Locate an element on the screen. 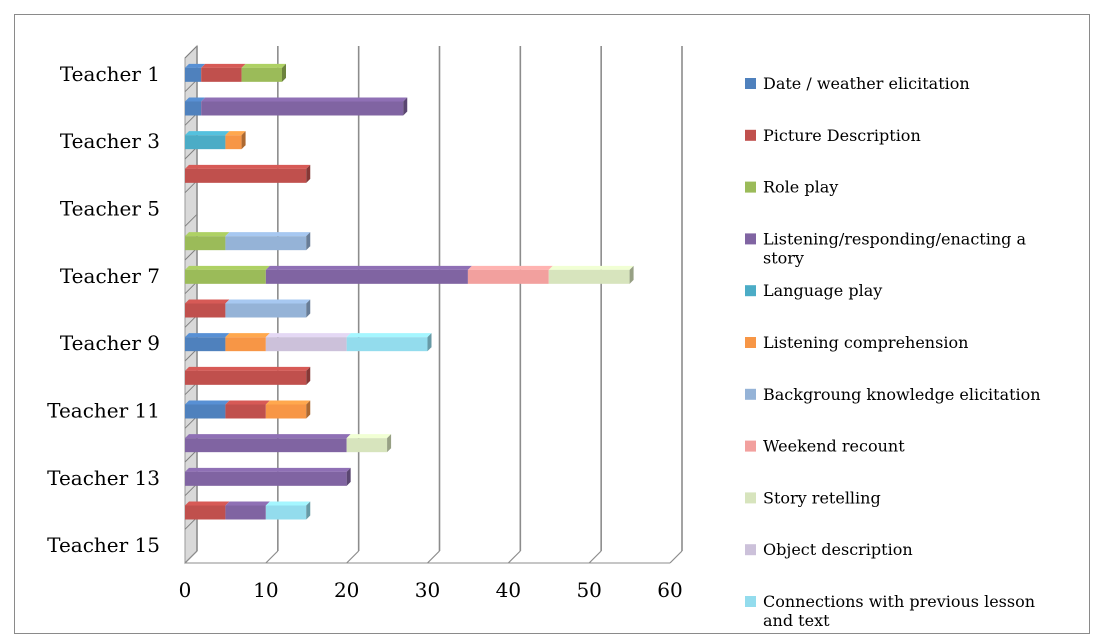 The height and width of the screenshot is (635, 1104). legend-item: Role play is located at coordinates (791, 187).